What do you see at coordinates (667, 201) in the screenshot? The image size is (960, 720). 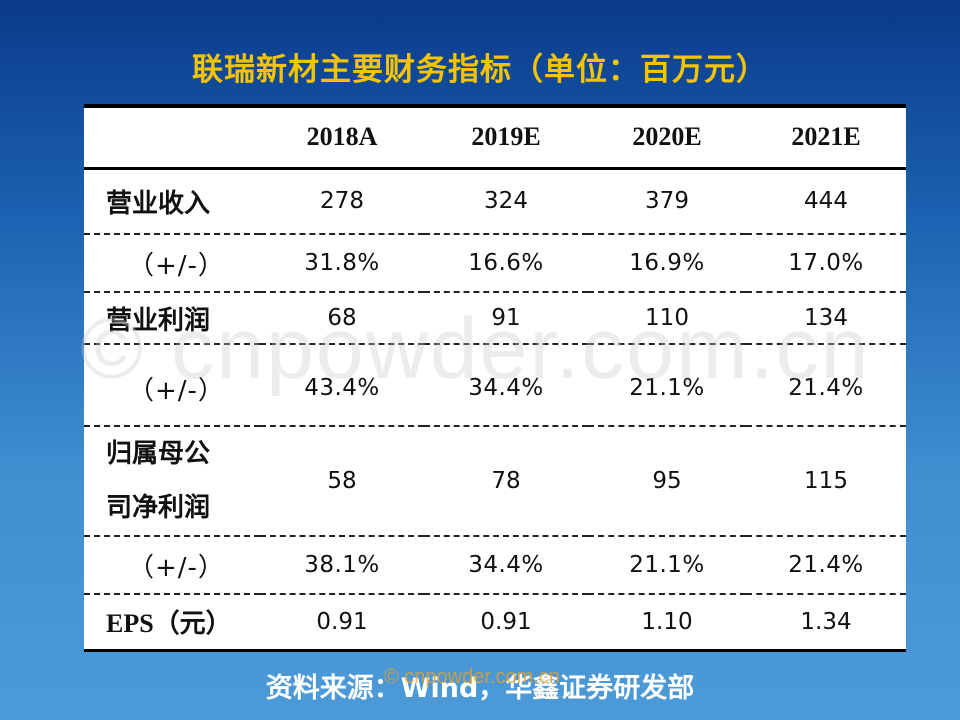 I see `table-cell: 379` at bounding box center [667, 201].